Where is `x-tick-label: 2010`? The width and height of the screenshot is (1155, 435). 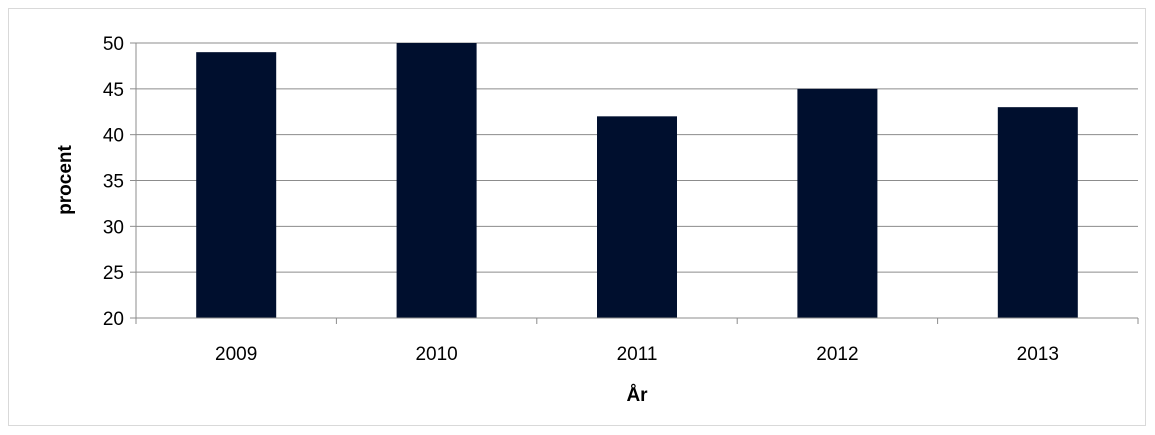
x-tick-label: 2010 is located at coordinates (436, 354).